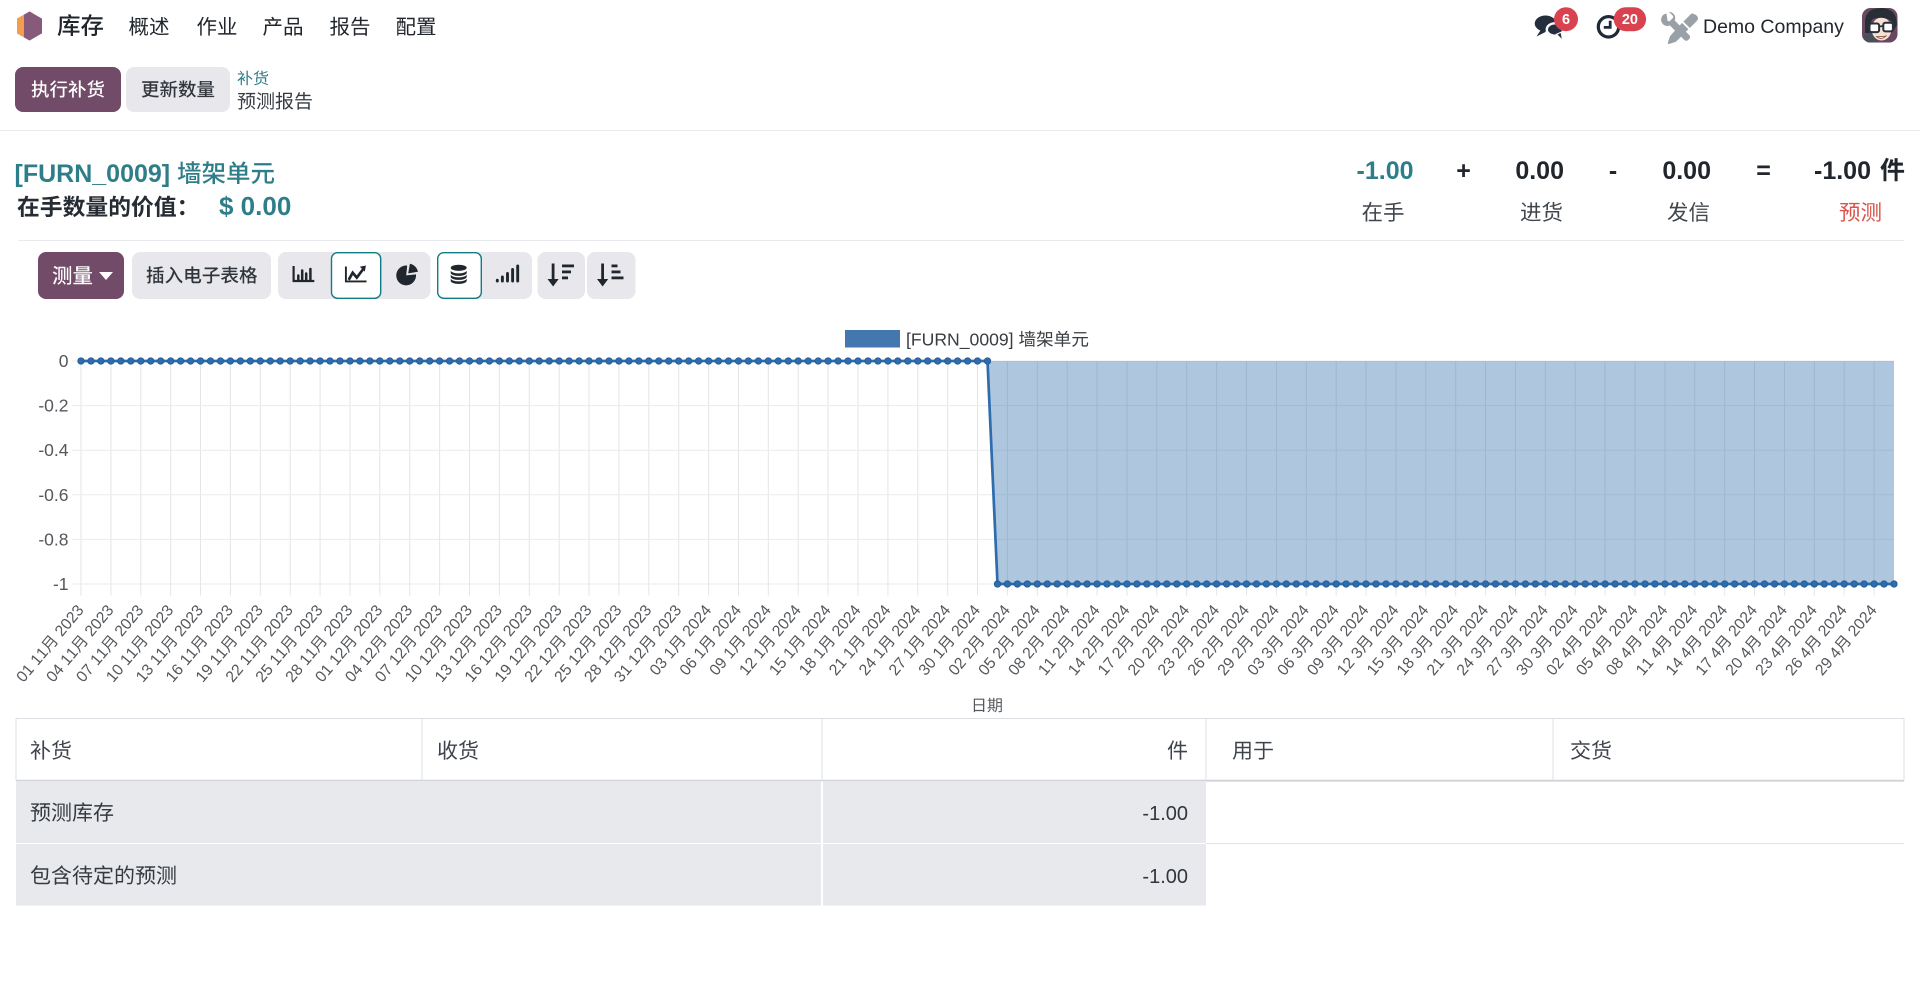 The image size is (1920, 997). What do you see at coordinates (53, 406) in the screenshot?
I see `svg-text: -0.2` at bounding box center [53, 406].